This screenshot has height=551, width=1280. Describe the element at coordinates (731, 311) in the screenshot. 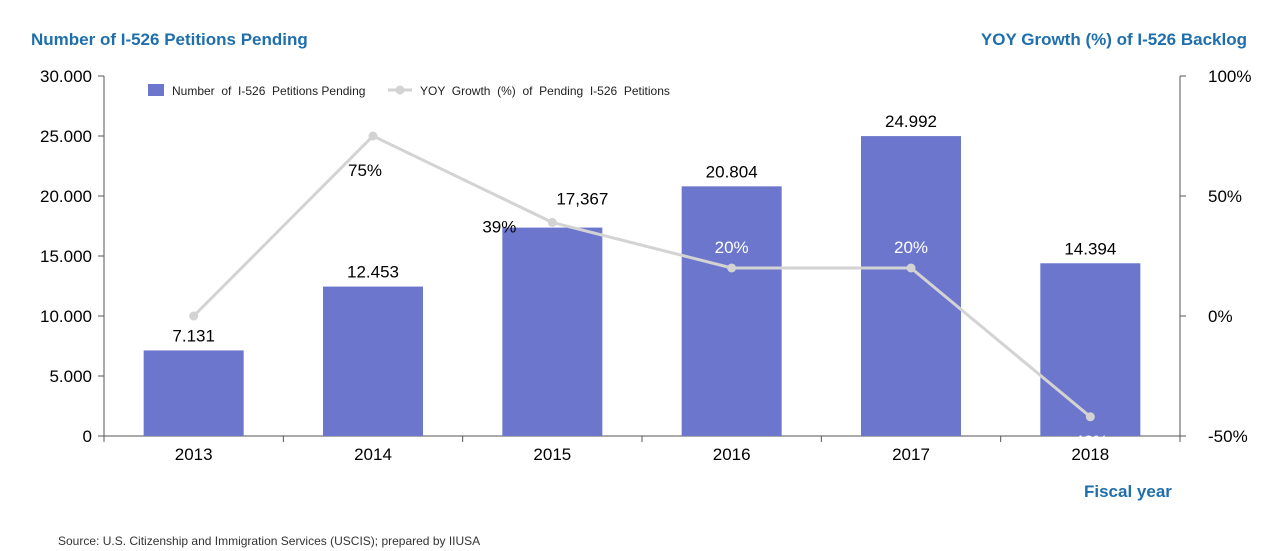

I see `bar-2016` at that location.